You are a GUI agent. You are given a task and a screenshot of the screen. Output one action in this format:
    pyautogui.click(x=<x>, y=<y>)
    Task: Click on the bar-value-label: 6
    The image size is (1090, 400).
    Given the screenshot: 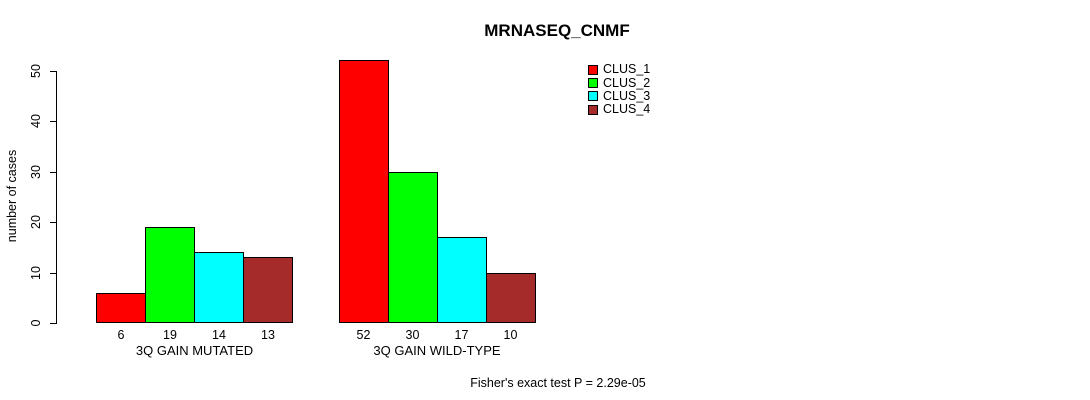 What is the action you would take?
    pyautogui.click(x=121, y=335)
    